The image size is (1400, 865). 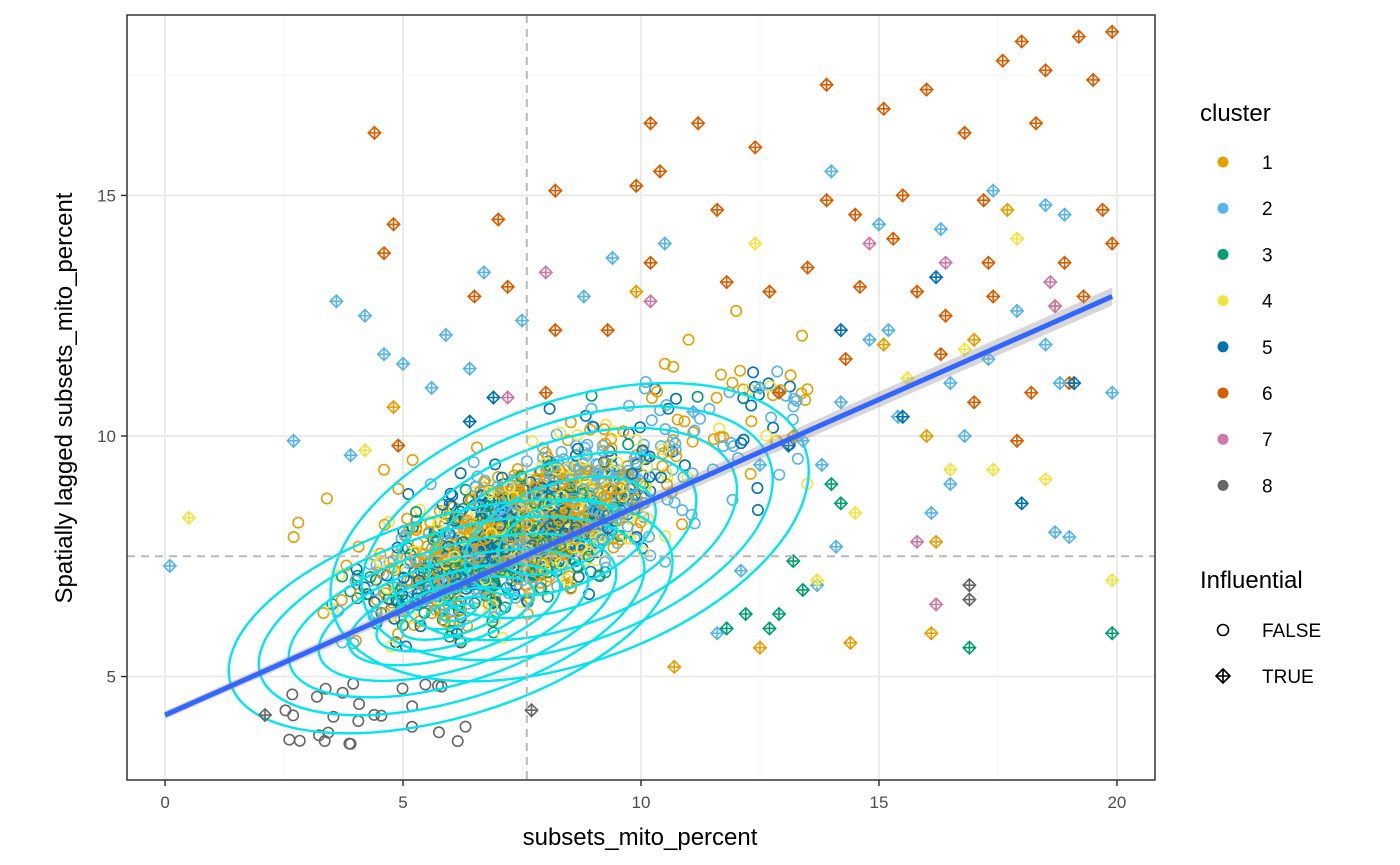 I want to click on legend-label-cluster-5: 5, so click(x=1267, y=348).